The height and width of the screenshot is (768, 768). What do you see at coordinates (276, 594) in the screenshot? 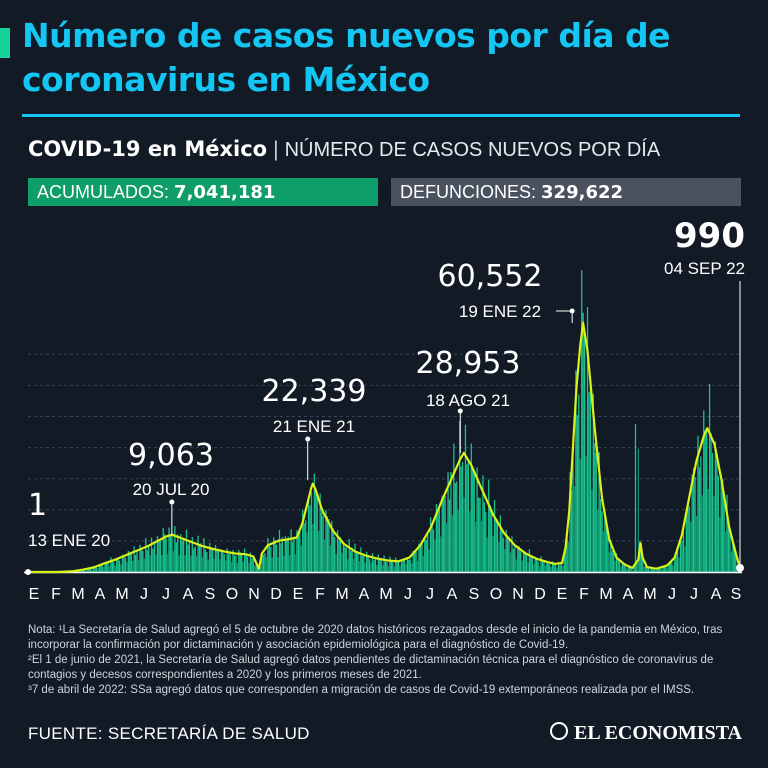
I see `x-tick-label: D` at bounding box center [276, 594].